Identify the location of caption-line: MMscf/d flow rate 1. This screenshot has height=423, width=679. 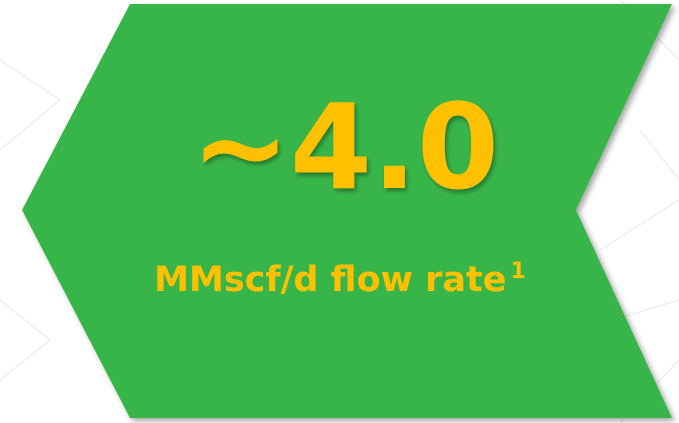
(340, 279).